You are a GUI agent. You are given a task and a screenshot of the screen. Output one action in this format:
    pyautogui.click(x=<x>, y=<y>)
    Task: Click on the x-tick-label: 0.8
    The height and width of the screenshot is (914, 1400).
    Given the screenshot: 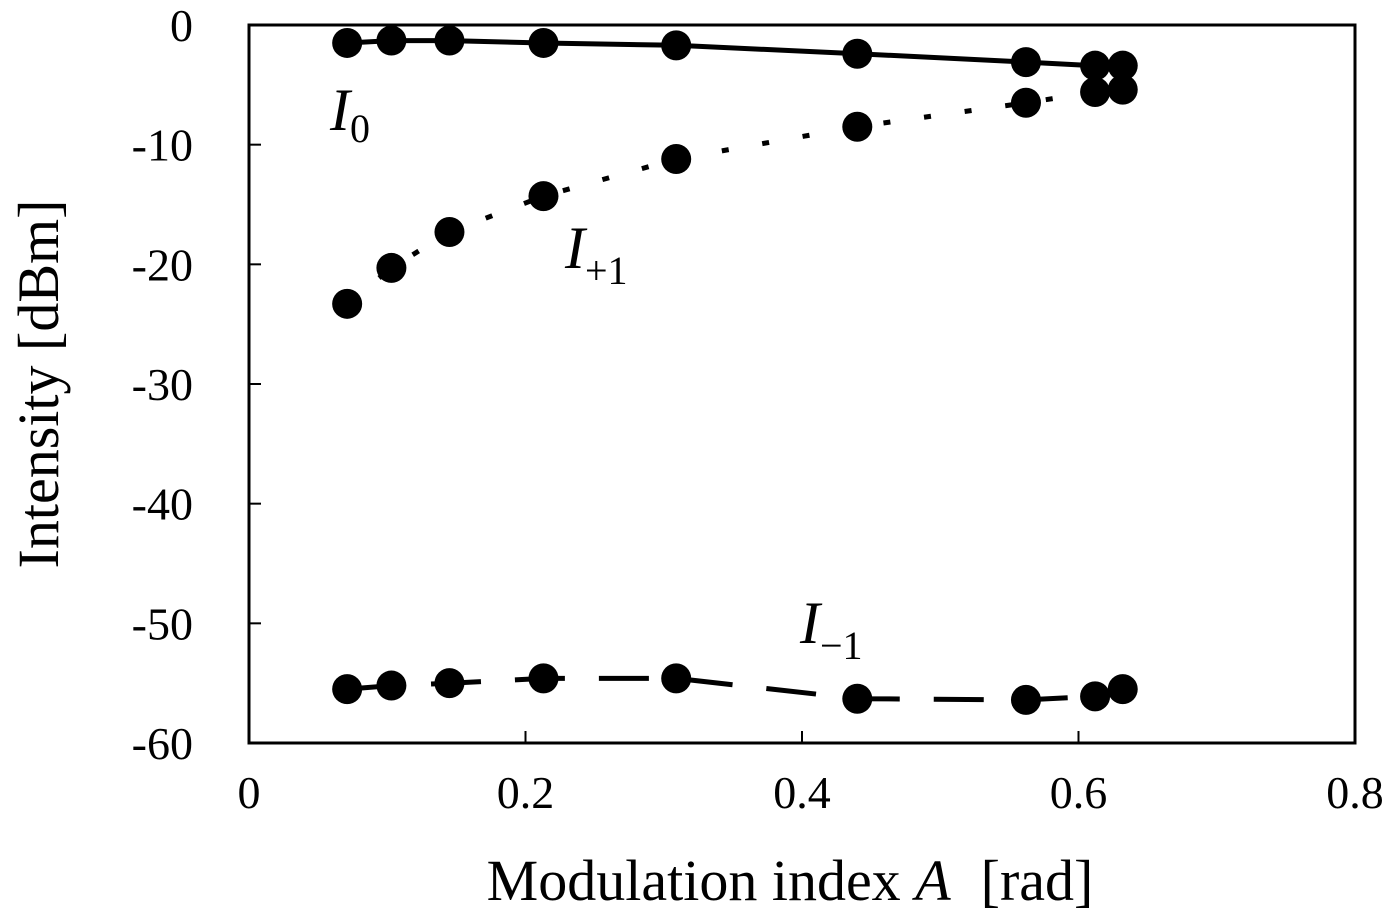 What is the action you would take?
    pyautogui.click(x=1355, y=792)
    